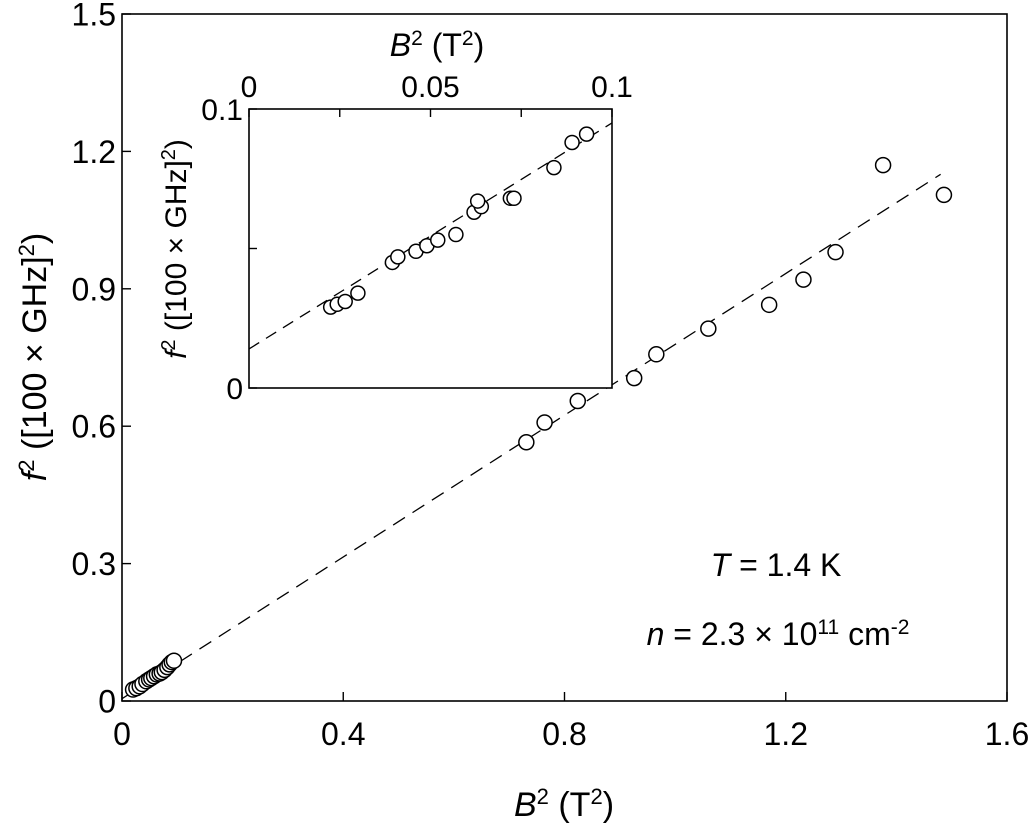  Describe the element at coordinates (94, 152) in the screenshot. I see `main-y-tick-label: 1.2` at that location.